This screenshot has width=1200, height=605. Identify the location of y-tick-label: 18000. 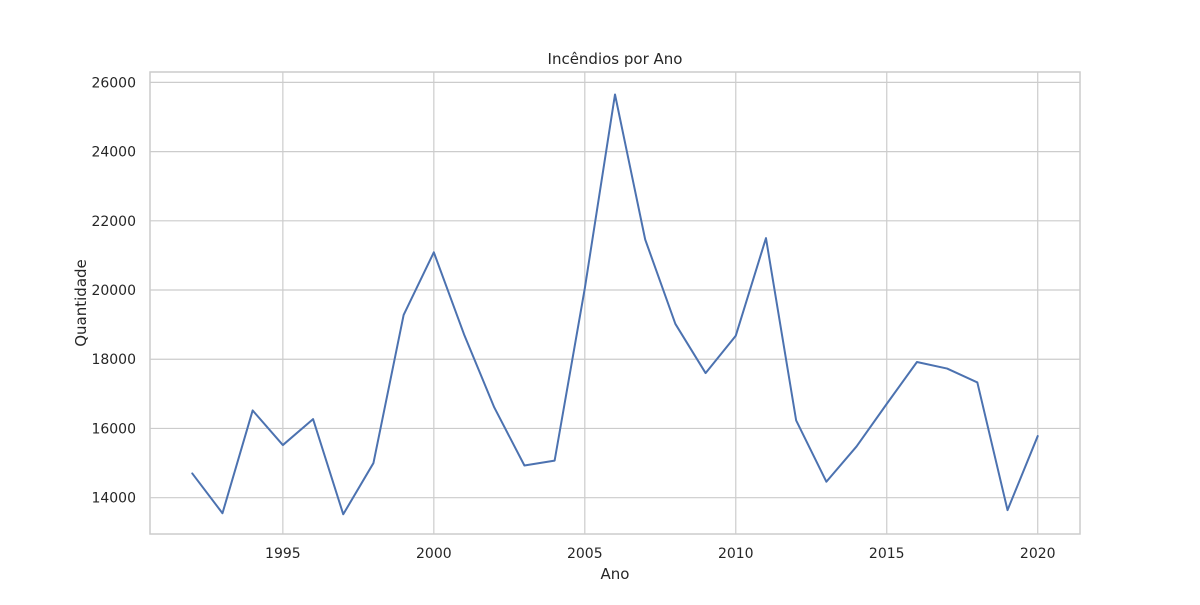
(113, 360).